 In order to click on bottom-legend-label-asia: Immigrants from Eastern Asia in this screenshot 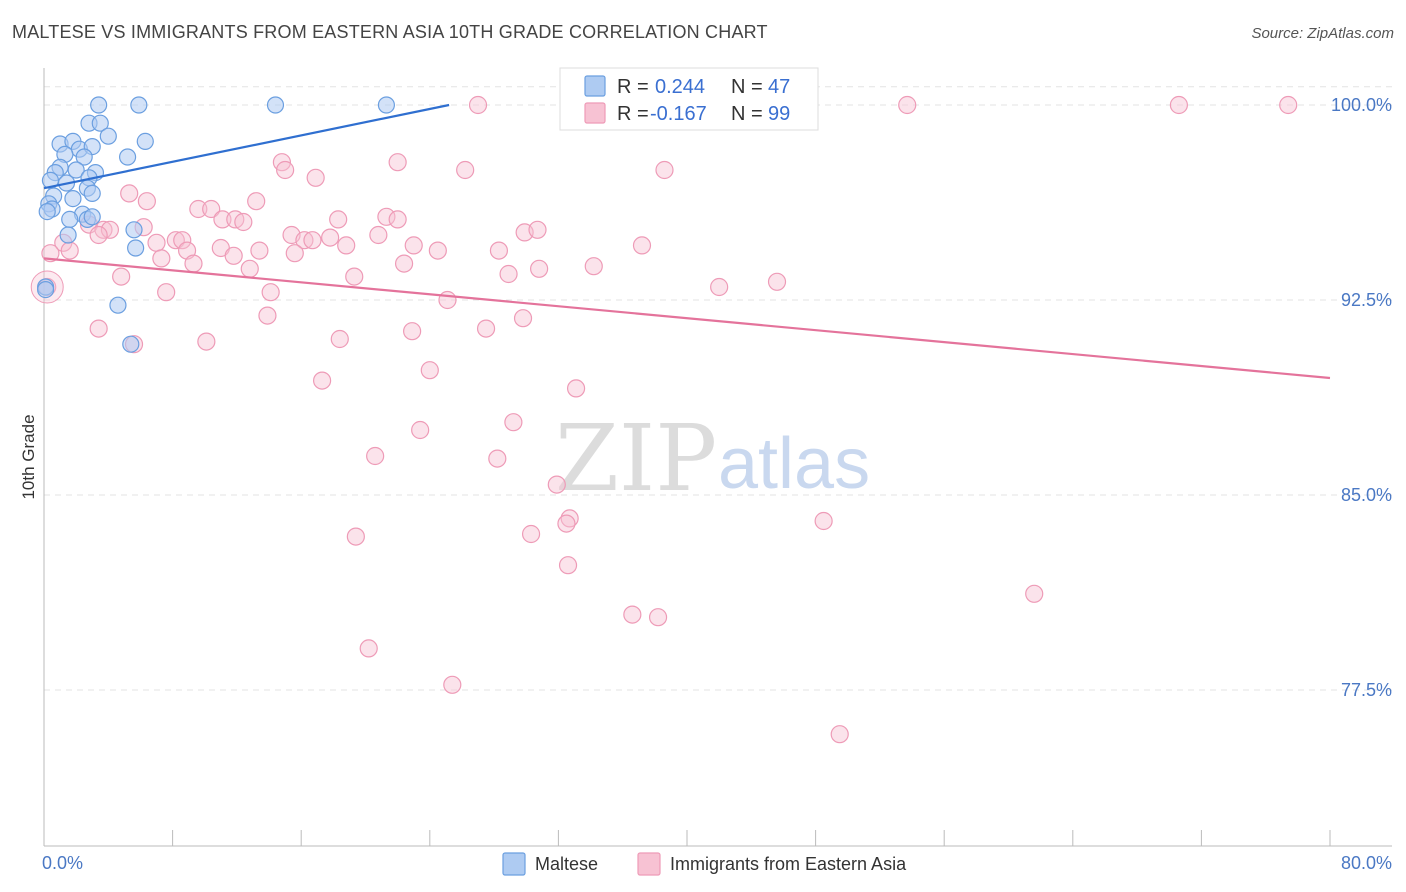, I will do `click(788, 864)`.